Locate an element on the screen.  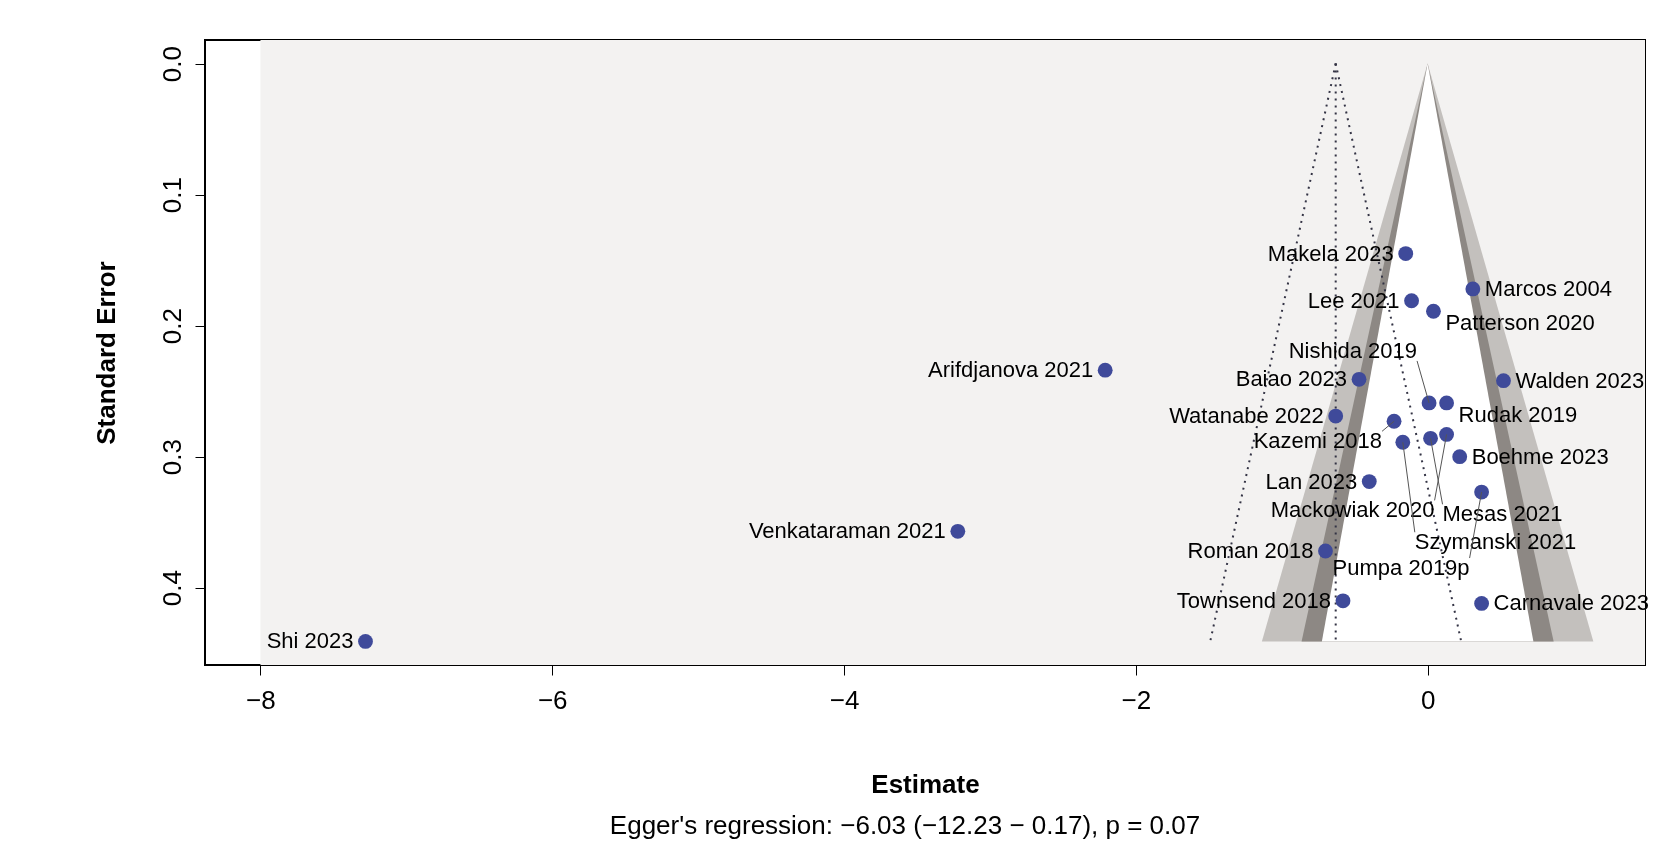
annotation: Roman 2018 is located at coordinates (1250, 551).